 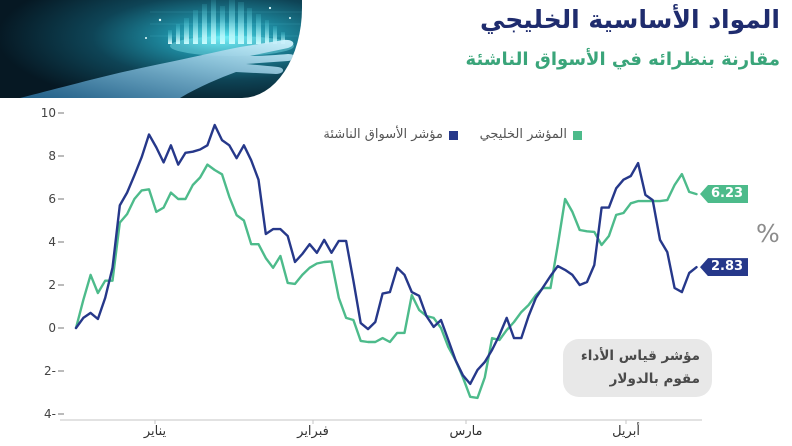 I want to click on legend-item-gulf-index: المؤشر الخليجي, so click(x=531, y=135).